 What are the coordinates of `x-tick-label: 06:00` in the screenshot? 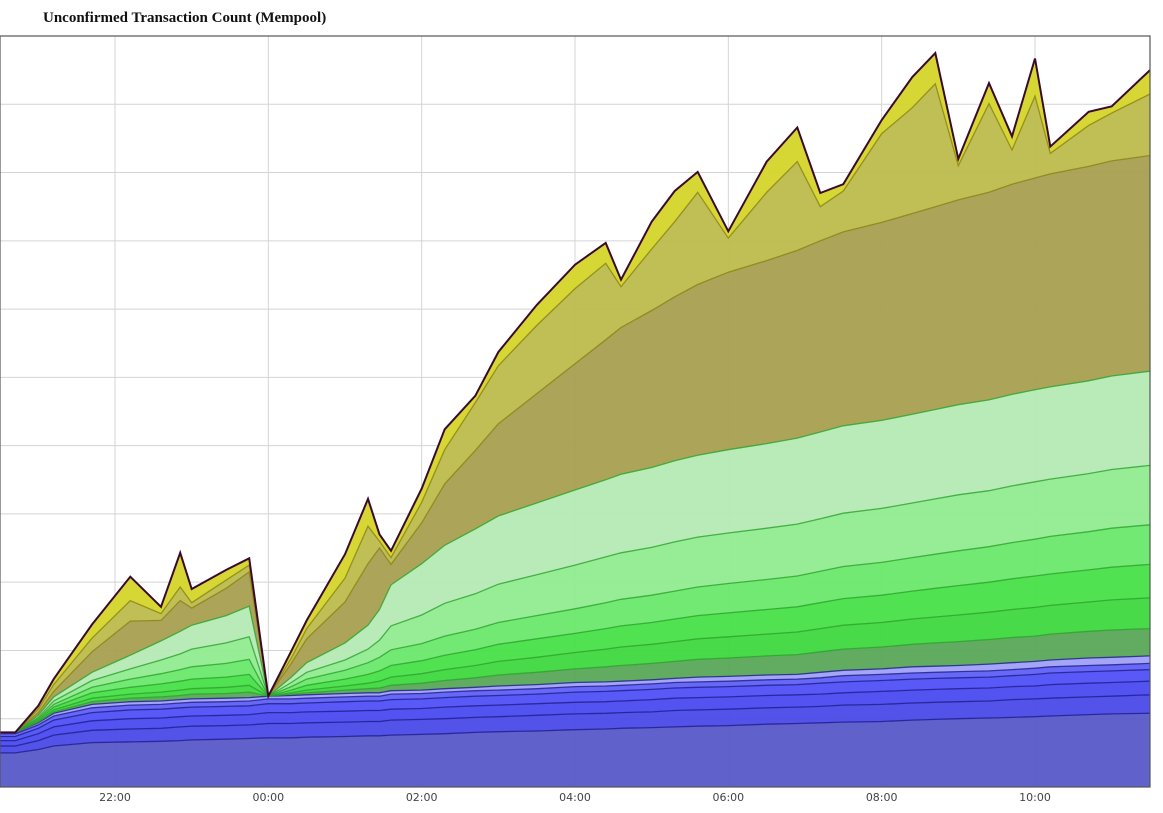 It's located at (728, 797).